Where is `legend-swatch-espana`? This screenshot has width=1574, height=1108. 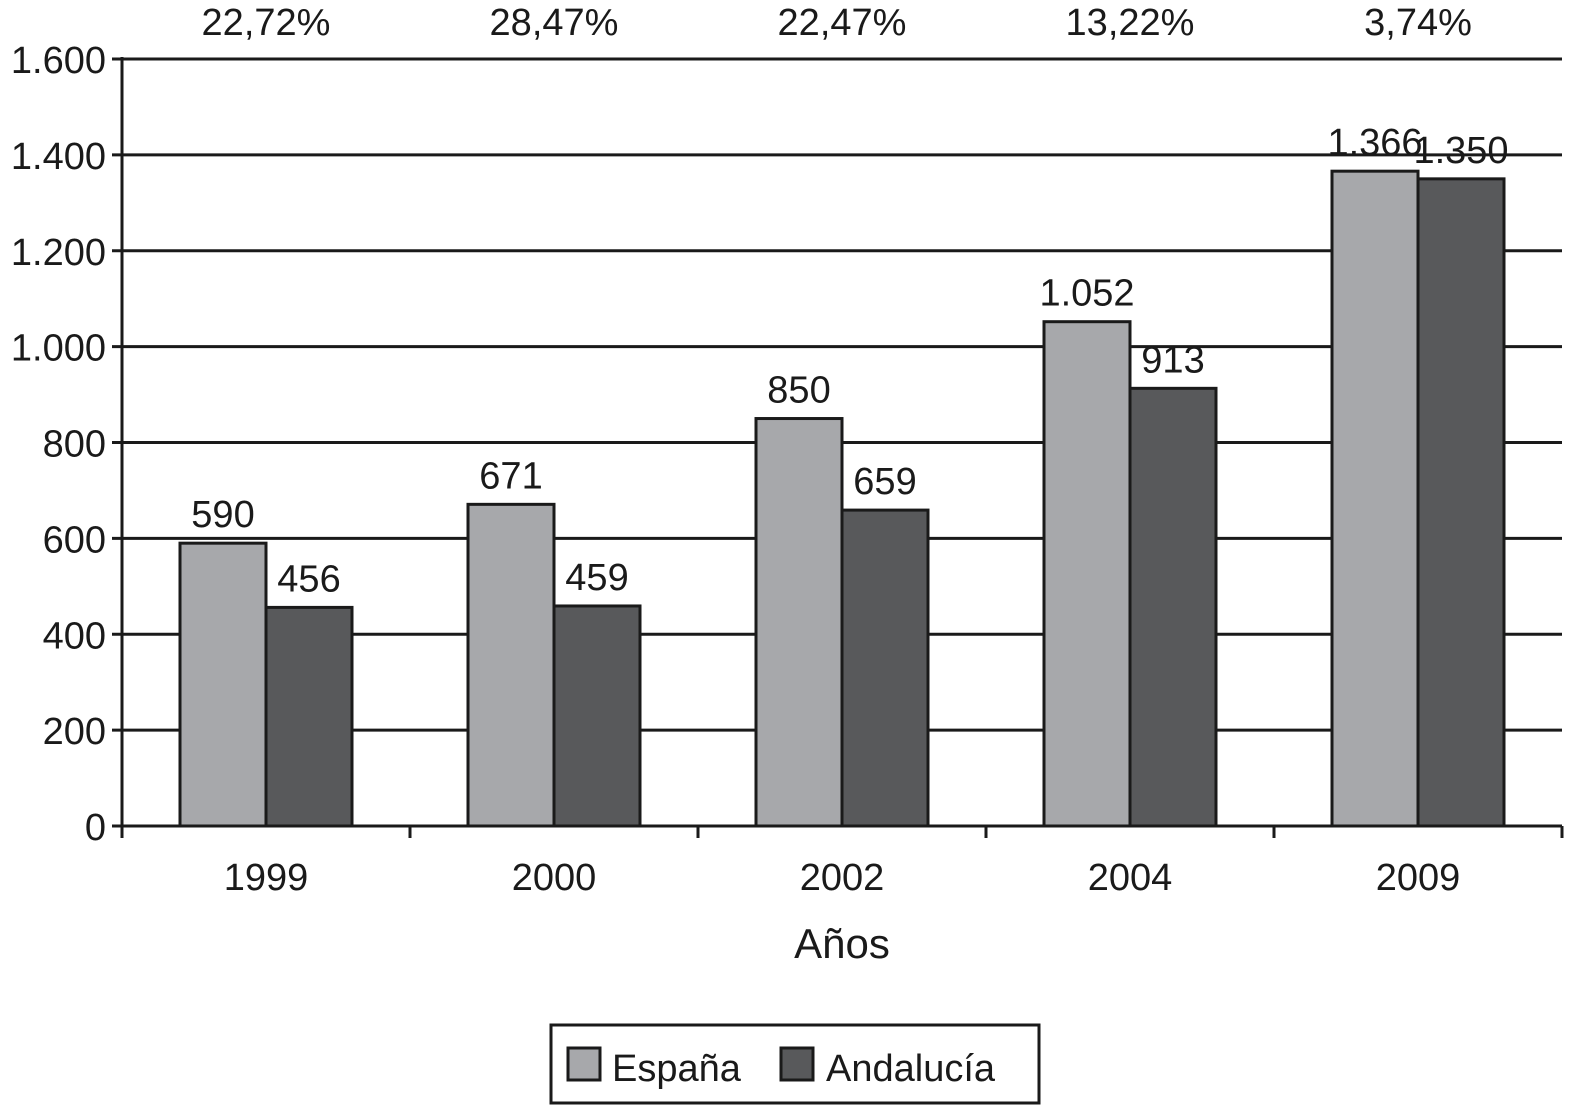
legend-swatch-espana is located at coordinates (584, 1064).